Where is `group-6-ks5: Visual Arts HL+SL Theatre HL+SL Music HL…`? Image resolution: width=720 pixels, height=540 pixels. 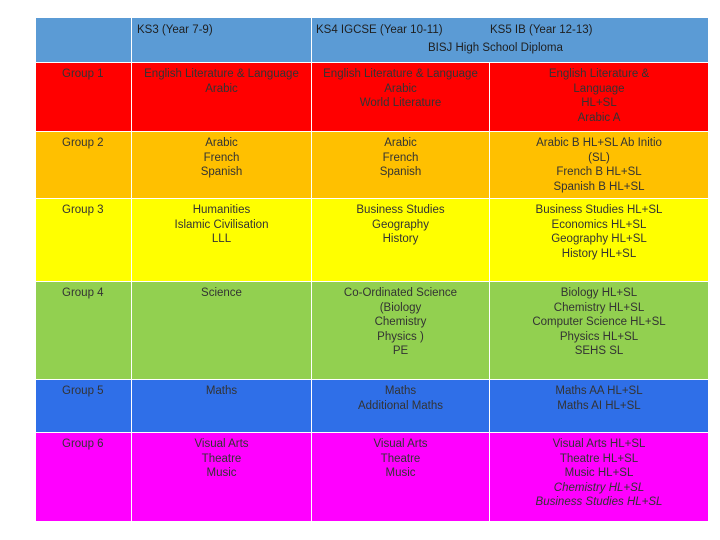 group-6-ks5: Visual Arts HL+SL Theatre HL+SL Music HL… is located at coordinates (599, 458).